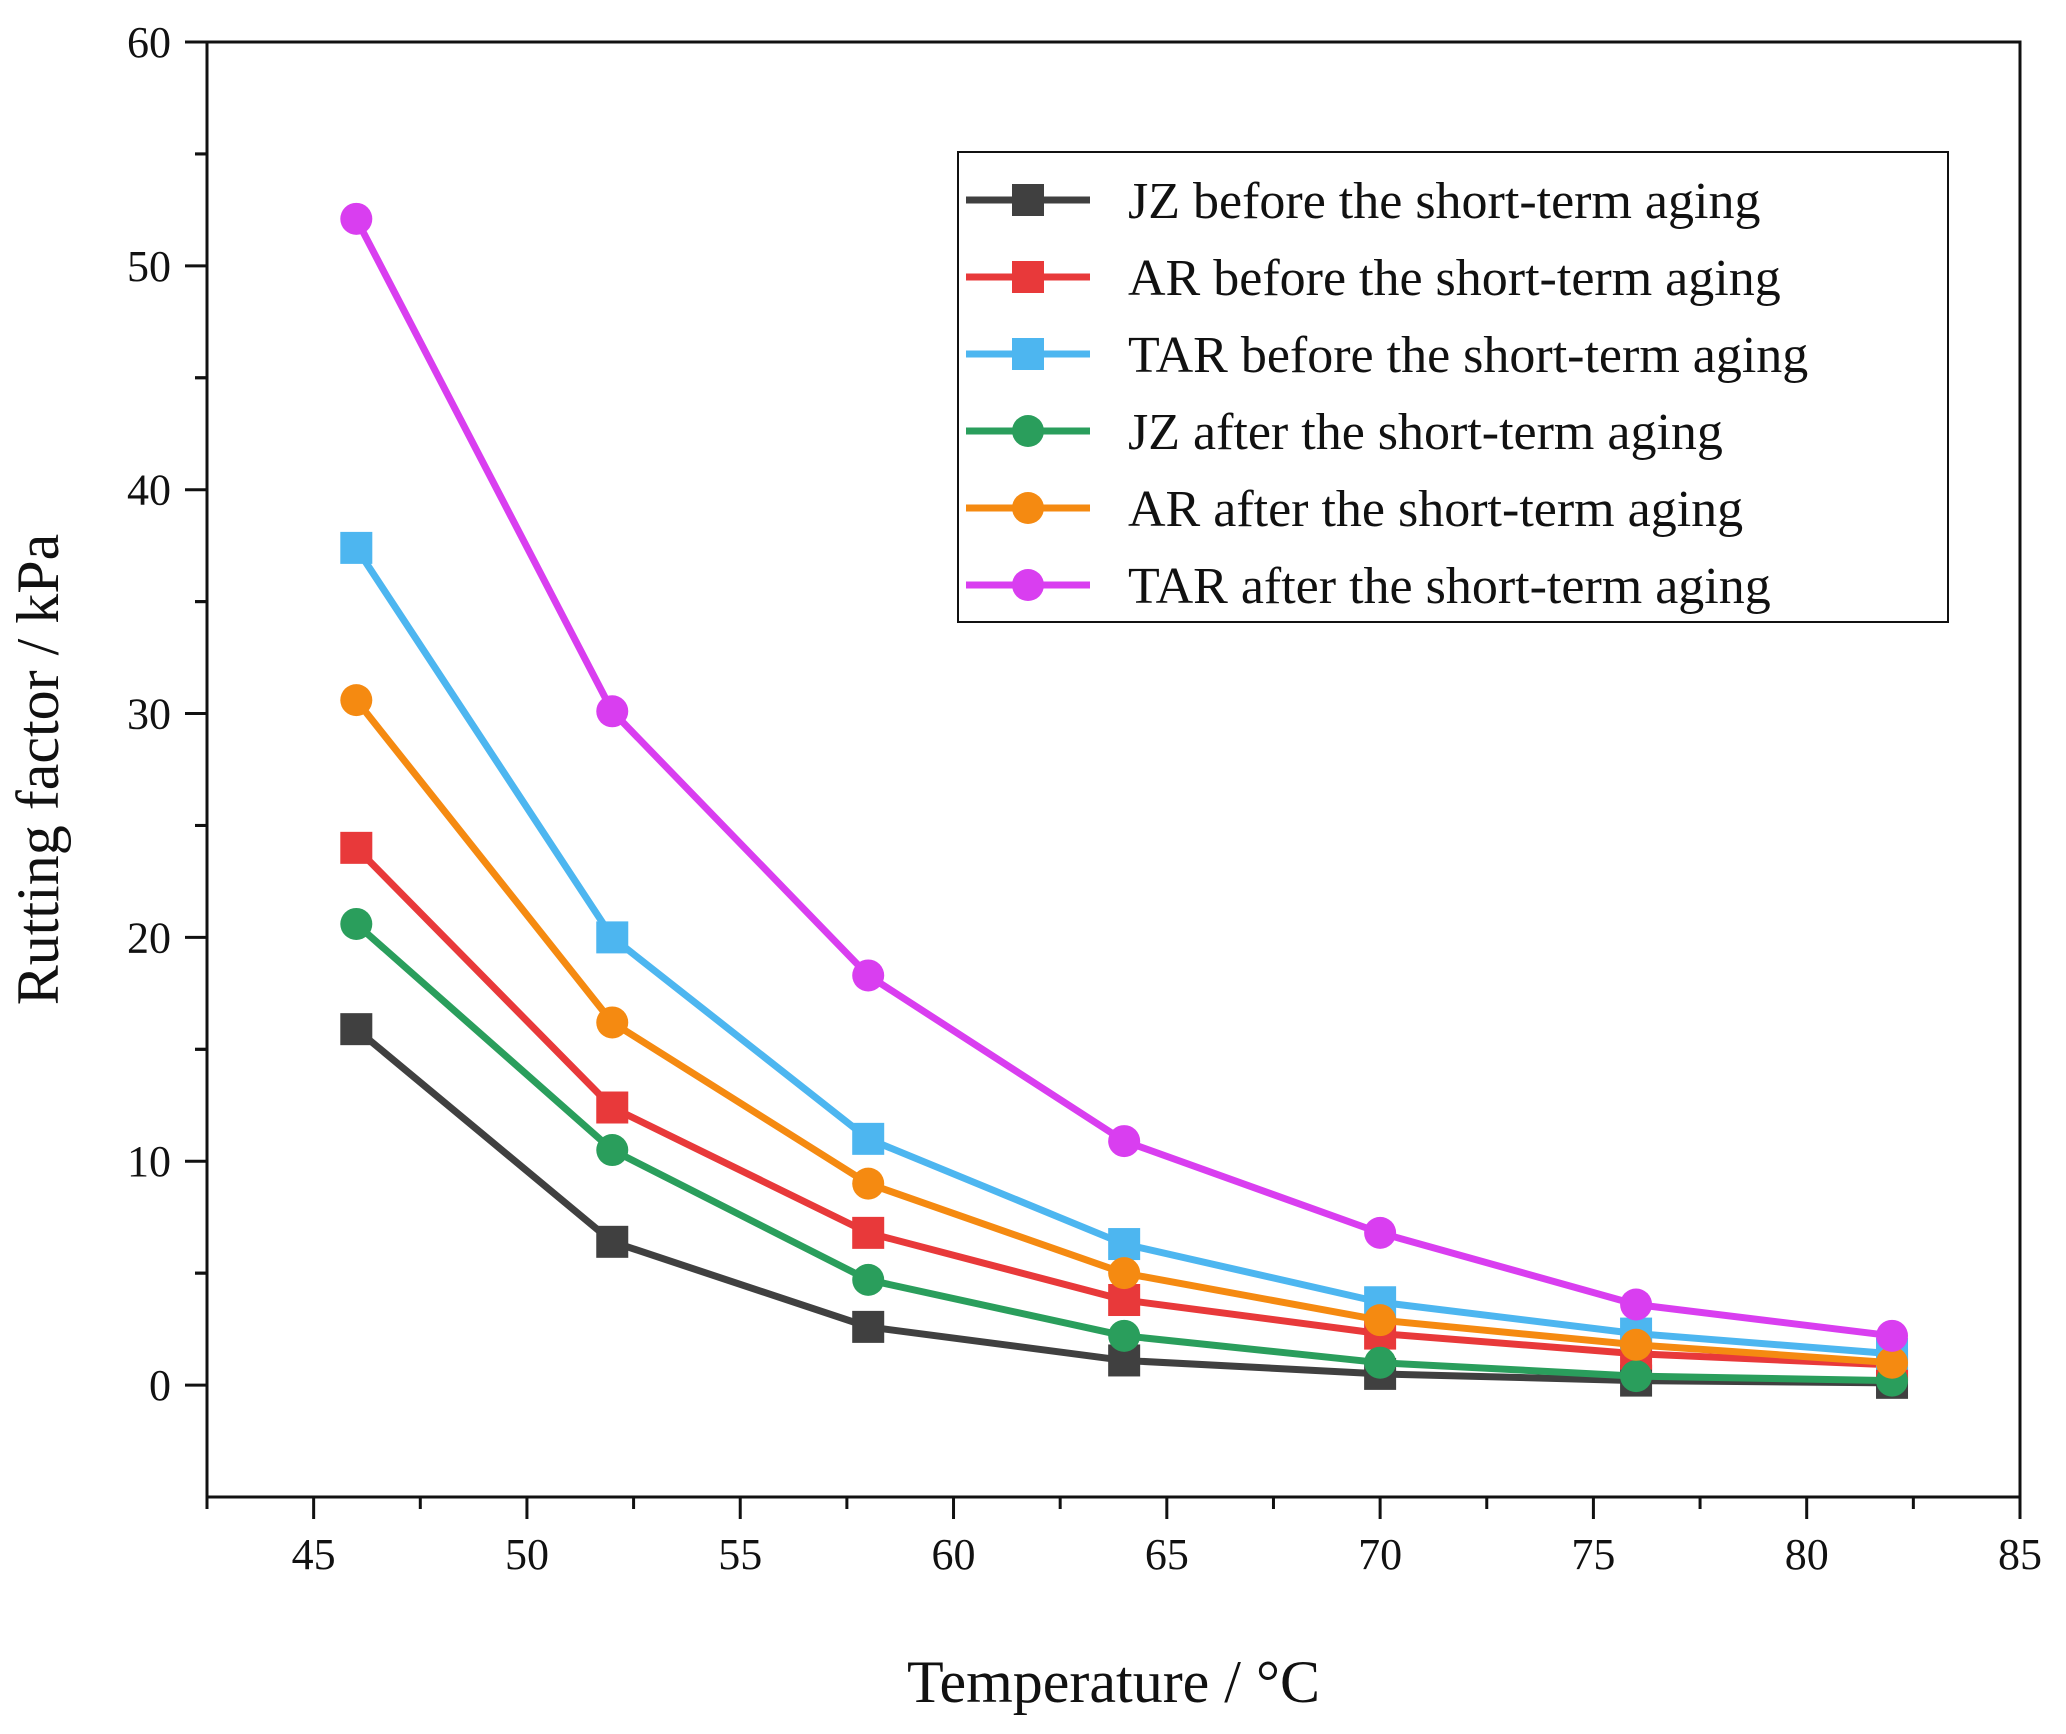 This screenshot has height=1734, width=2066. I want to click on x-tick-label-45: 45, so click(314, 1554).